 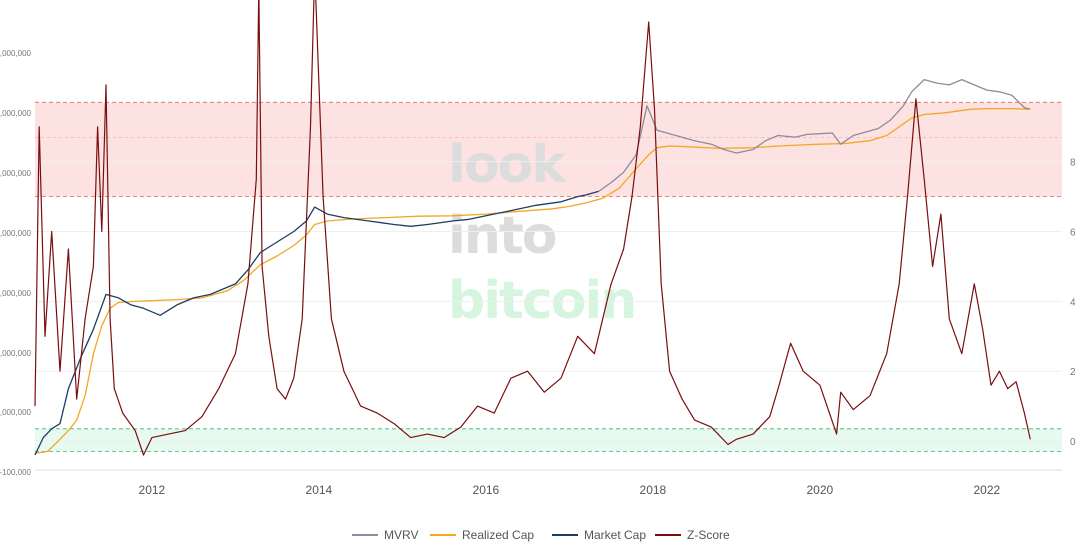 I want to click on right-tick-label: 6, so click(x=1073, y=233).